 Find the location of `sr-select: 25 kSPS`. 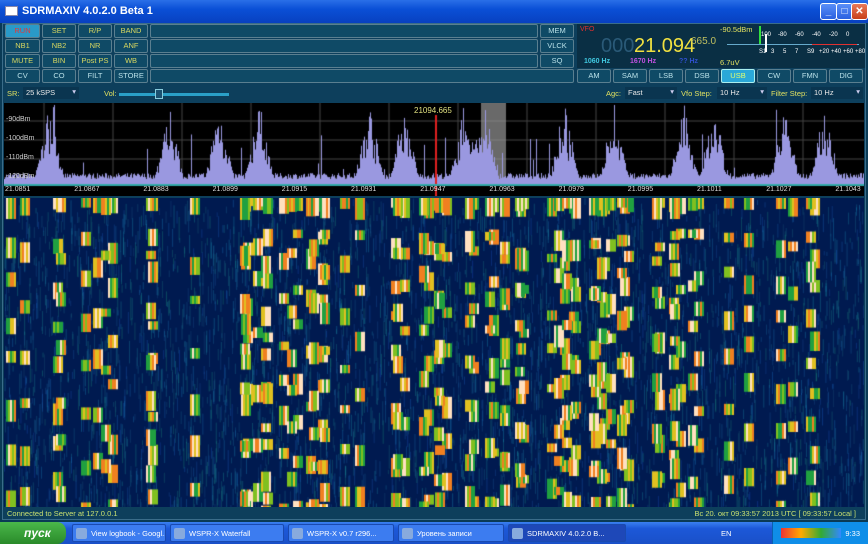

sr-select: 25 kSPS is located at coordinates (51, 93).